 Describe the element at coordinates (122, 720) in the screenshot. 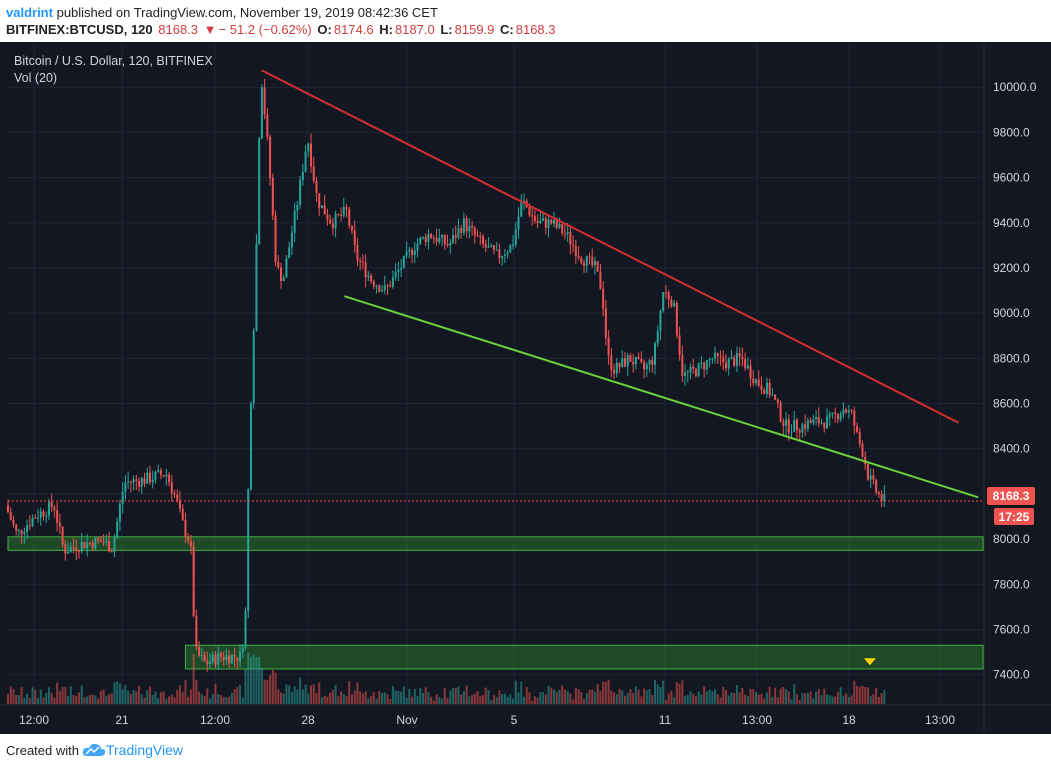

I see `x-tick-label: 21` at that location.